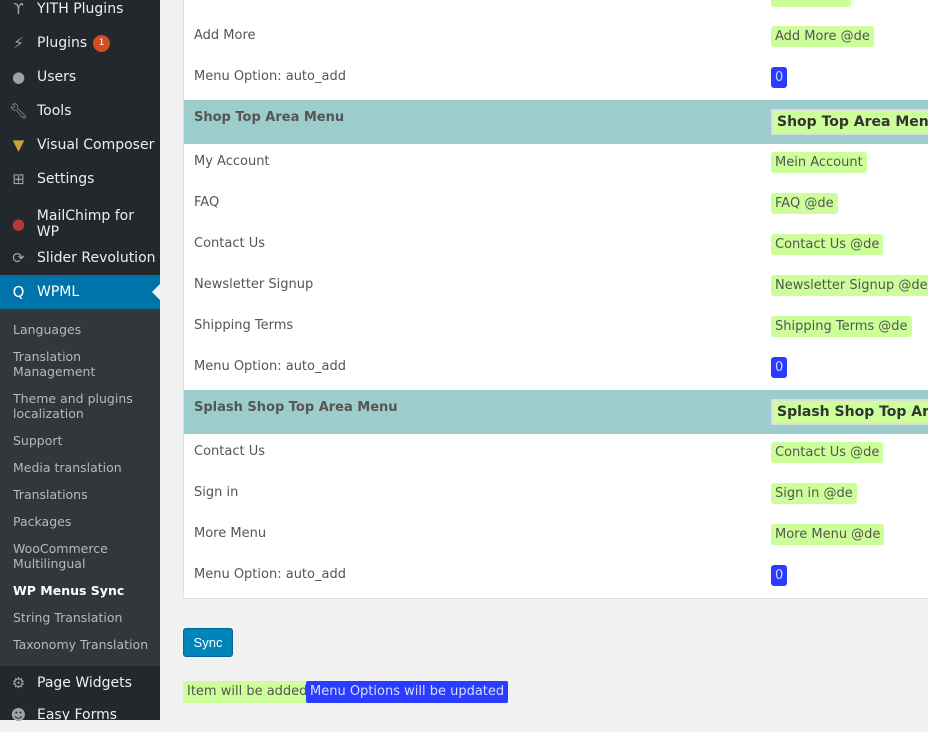 This screenshot has width=928, height=732. I want to click on submenu-support: Support, so click(38, 440).